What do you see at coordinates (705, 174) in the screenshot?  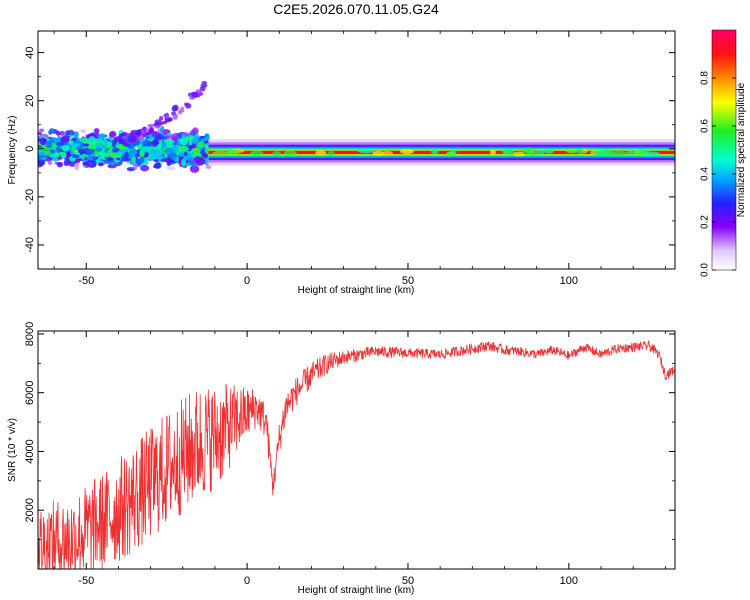 I see `colorbar-tick-label: 0.4` at bounding box center [705, 174].